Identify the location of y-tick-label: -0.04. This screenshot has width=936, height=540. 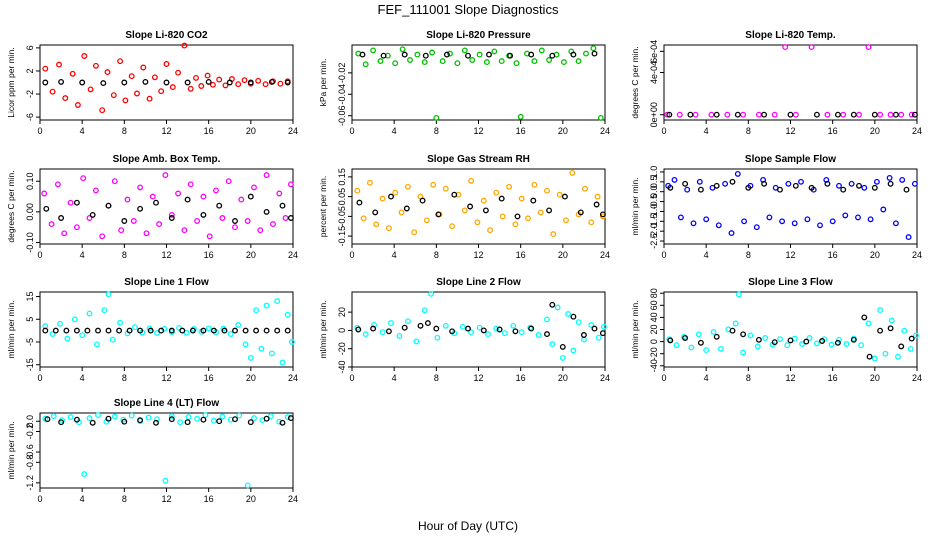
(342, 94).